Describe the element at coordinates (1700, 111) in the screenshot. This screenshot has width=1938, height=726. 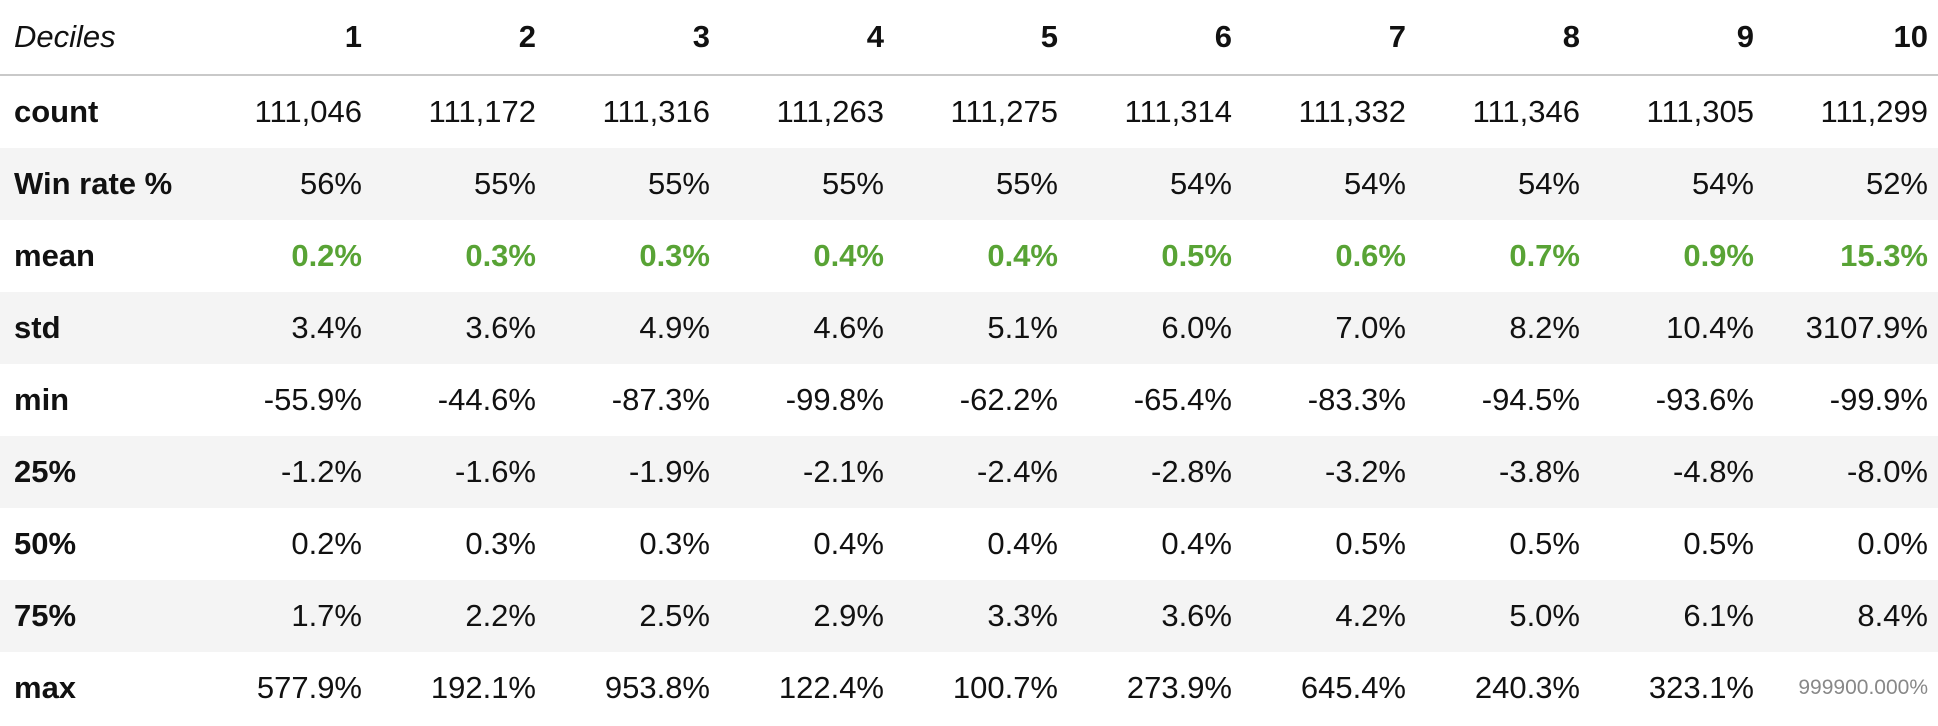
I see `table-cell: 111,305` at that location.